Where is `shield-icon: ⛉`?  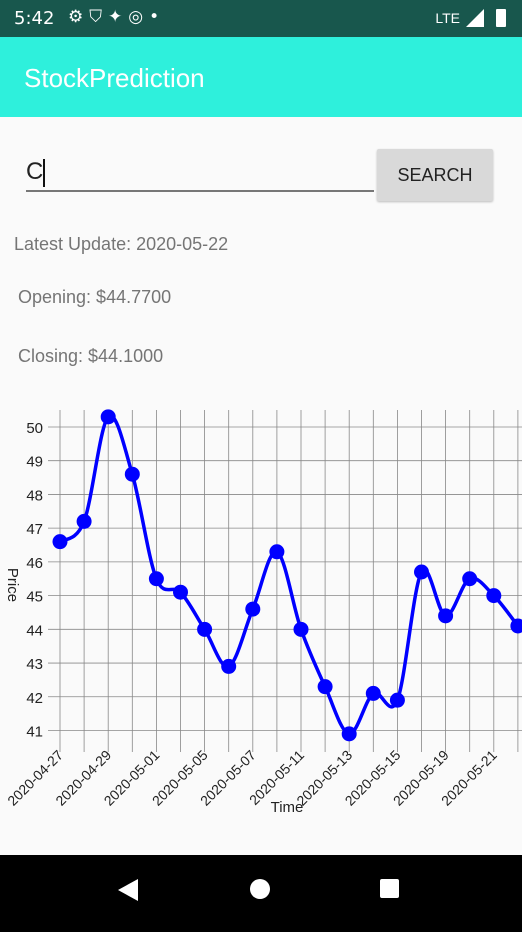
shield-icon: ⛉ is located at coordinates (98, 17).